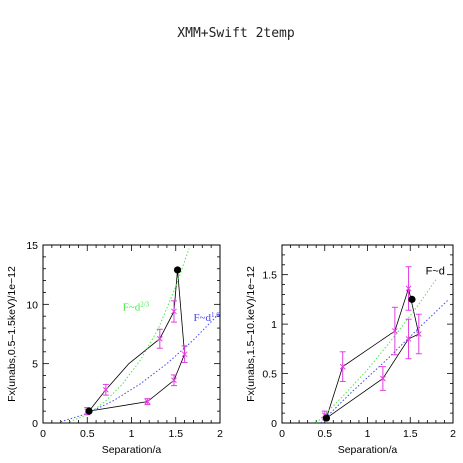  I want to click on y-tick-label: 15, so click(32, 246).